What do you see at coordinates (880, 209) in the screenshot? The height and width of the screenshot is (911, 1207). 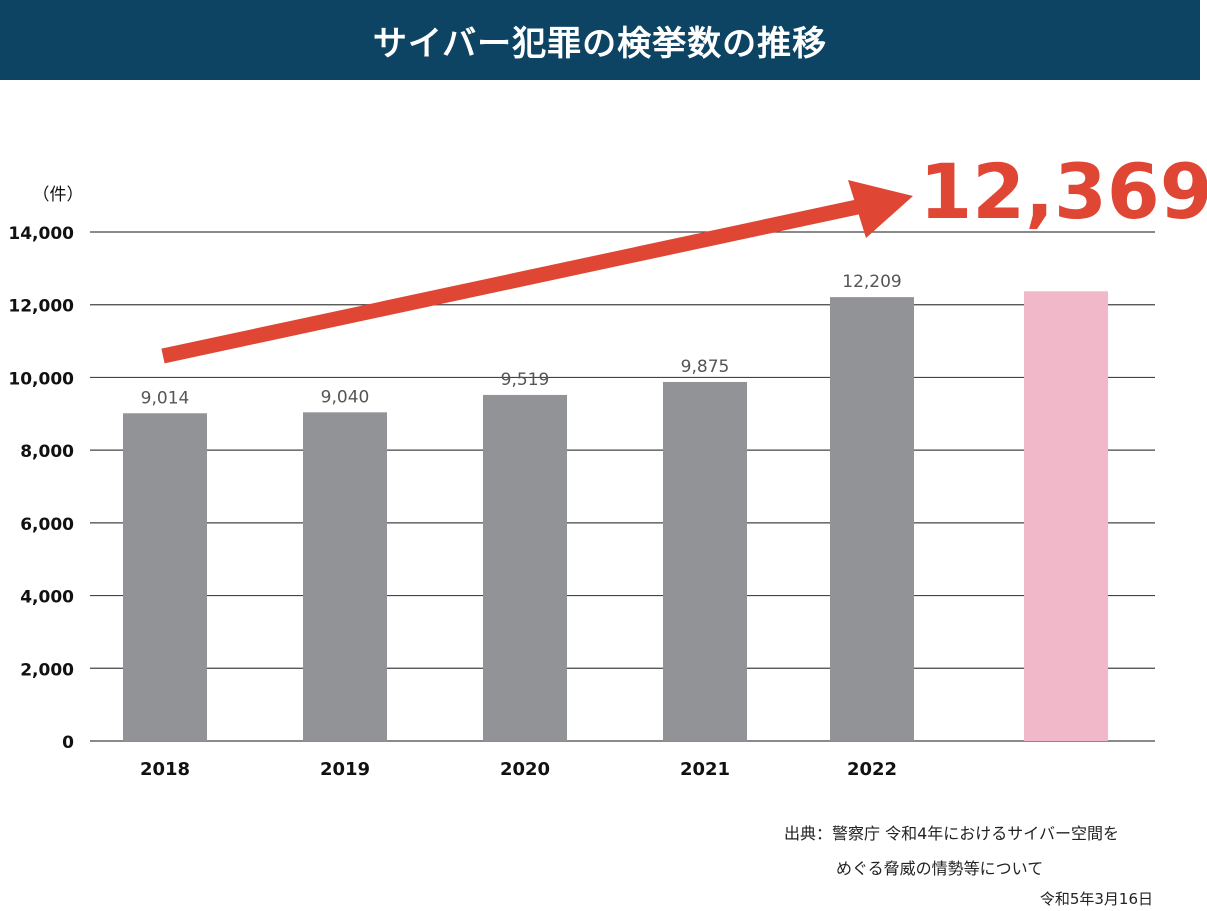 I see `trend-arrow-head` at bounding box center [880, 209].